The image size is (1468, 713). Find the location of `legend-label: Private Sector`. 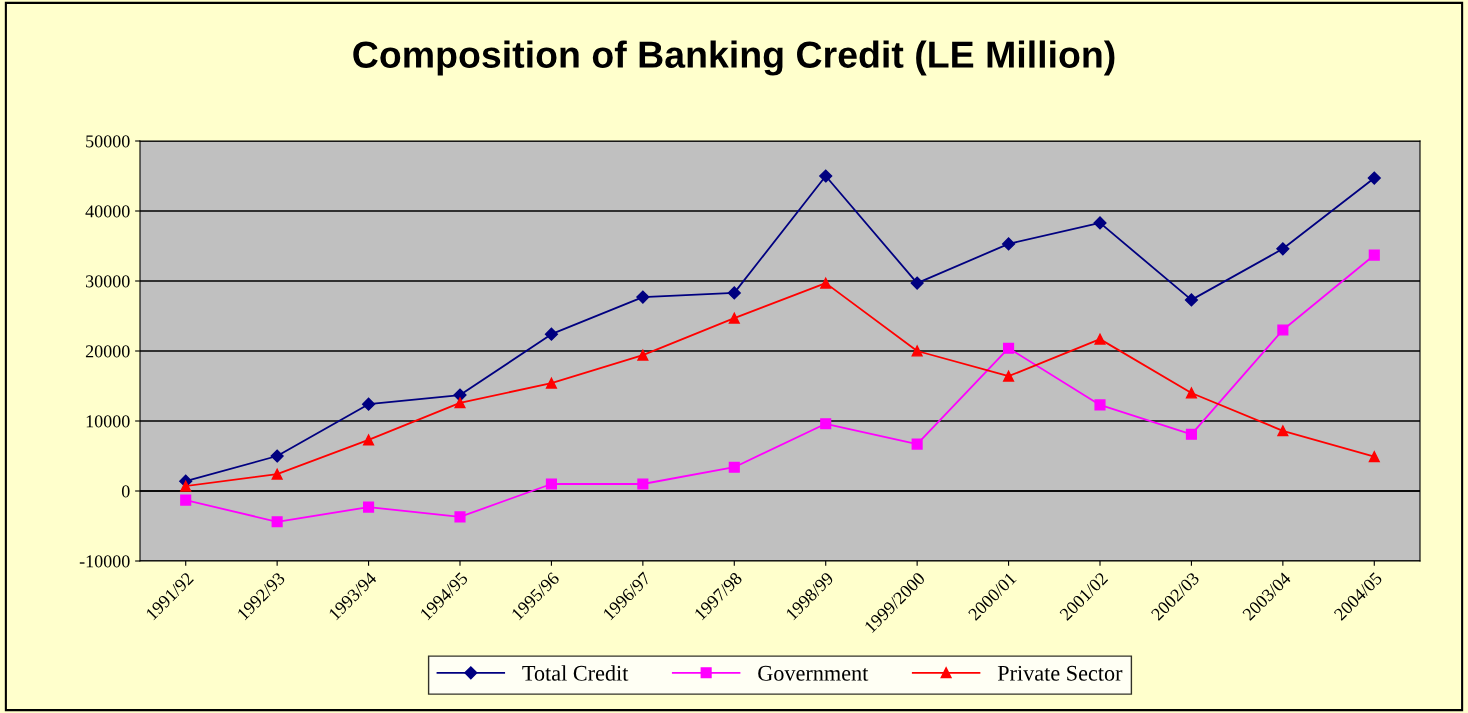

legend-label: Private Sector is located at coordinates (1060, 673).